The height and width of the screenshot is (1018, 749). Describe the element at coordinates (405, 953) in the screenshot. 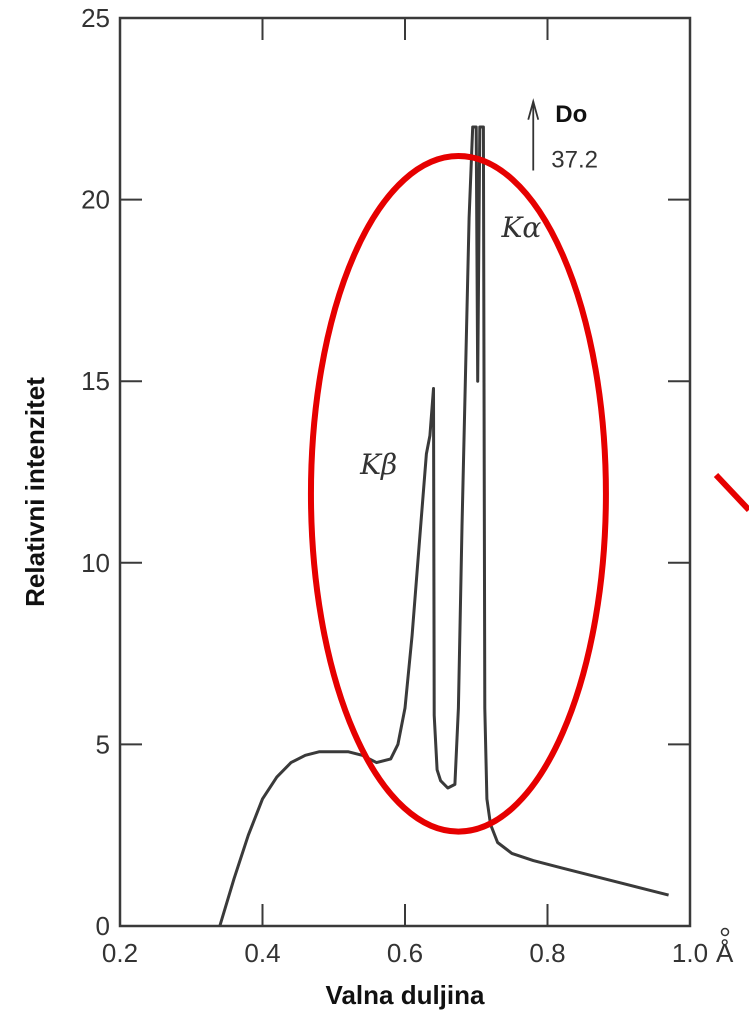

I see `x-tick-label: 0.6` at that location.